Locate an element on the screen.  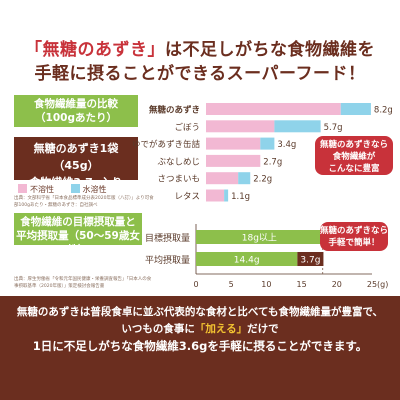
data-label: 2.2g is located at coordinates (262, 180).